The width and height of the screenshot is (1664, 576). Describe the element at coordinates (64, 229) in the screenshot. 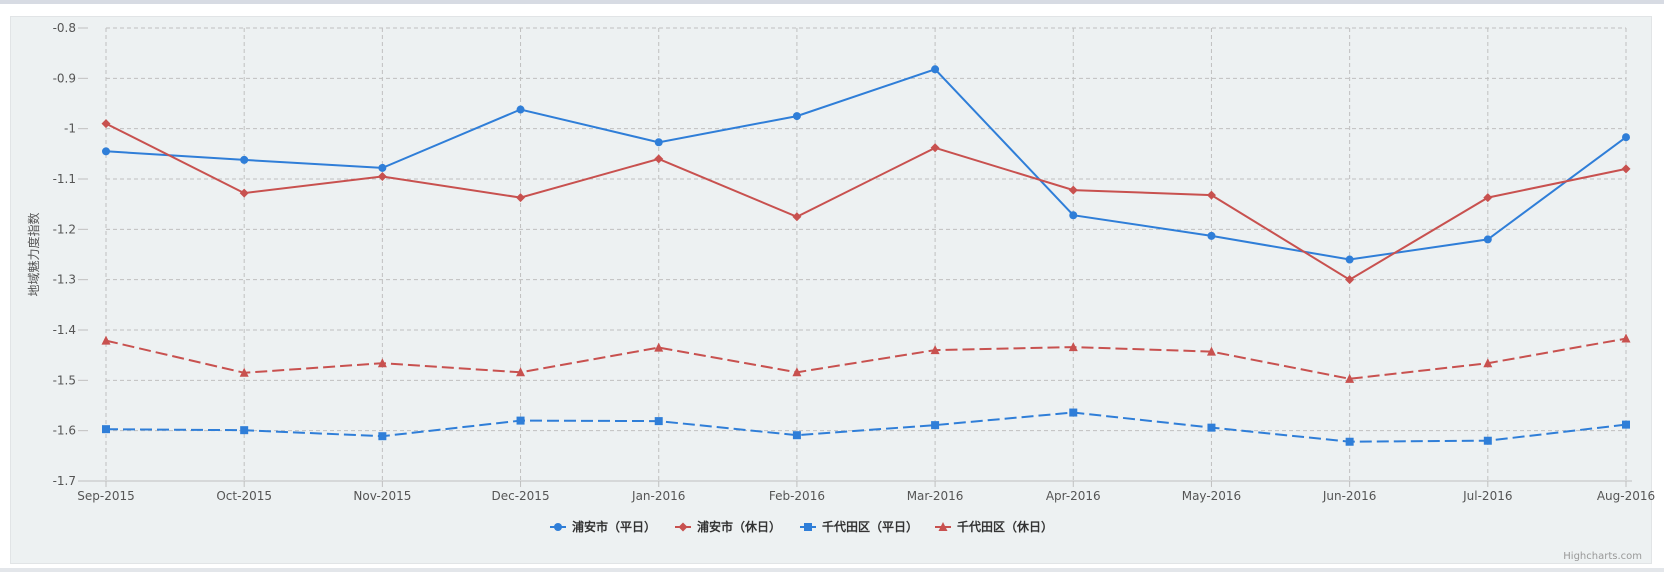

I see `y-tick-label: -1.2` at that location.